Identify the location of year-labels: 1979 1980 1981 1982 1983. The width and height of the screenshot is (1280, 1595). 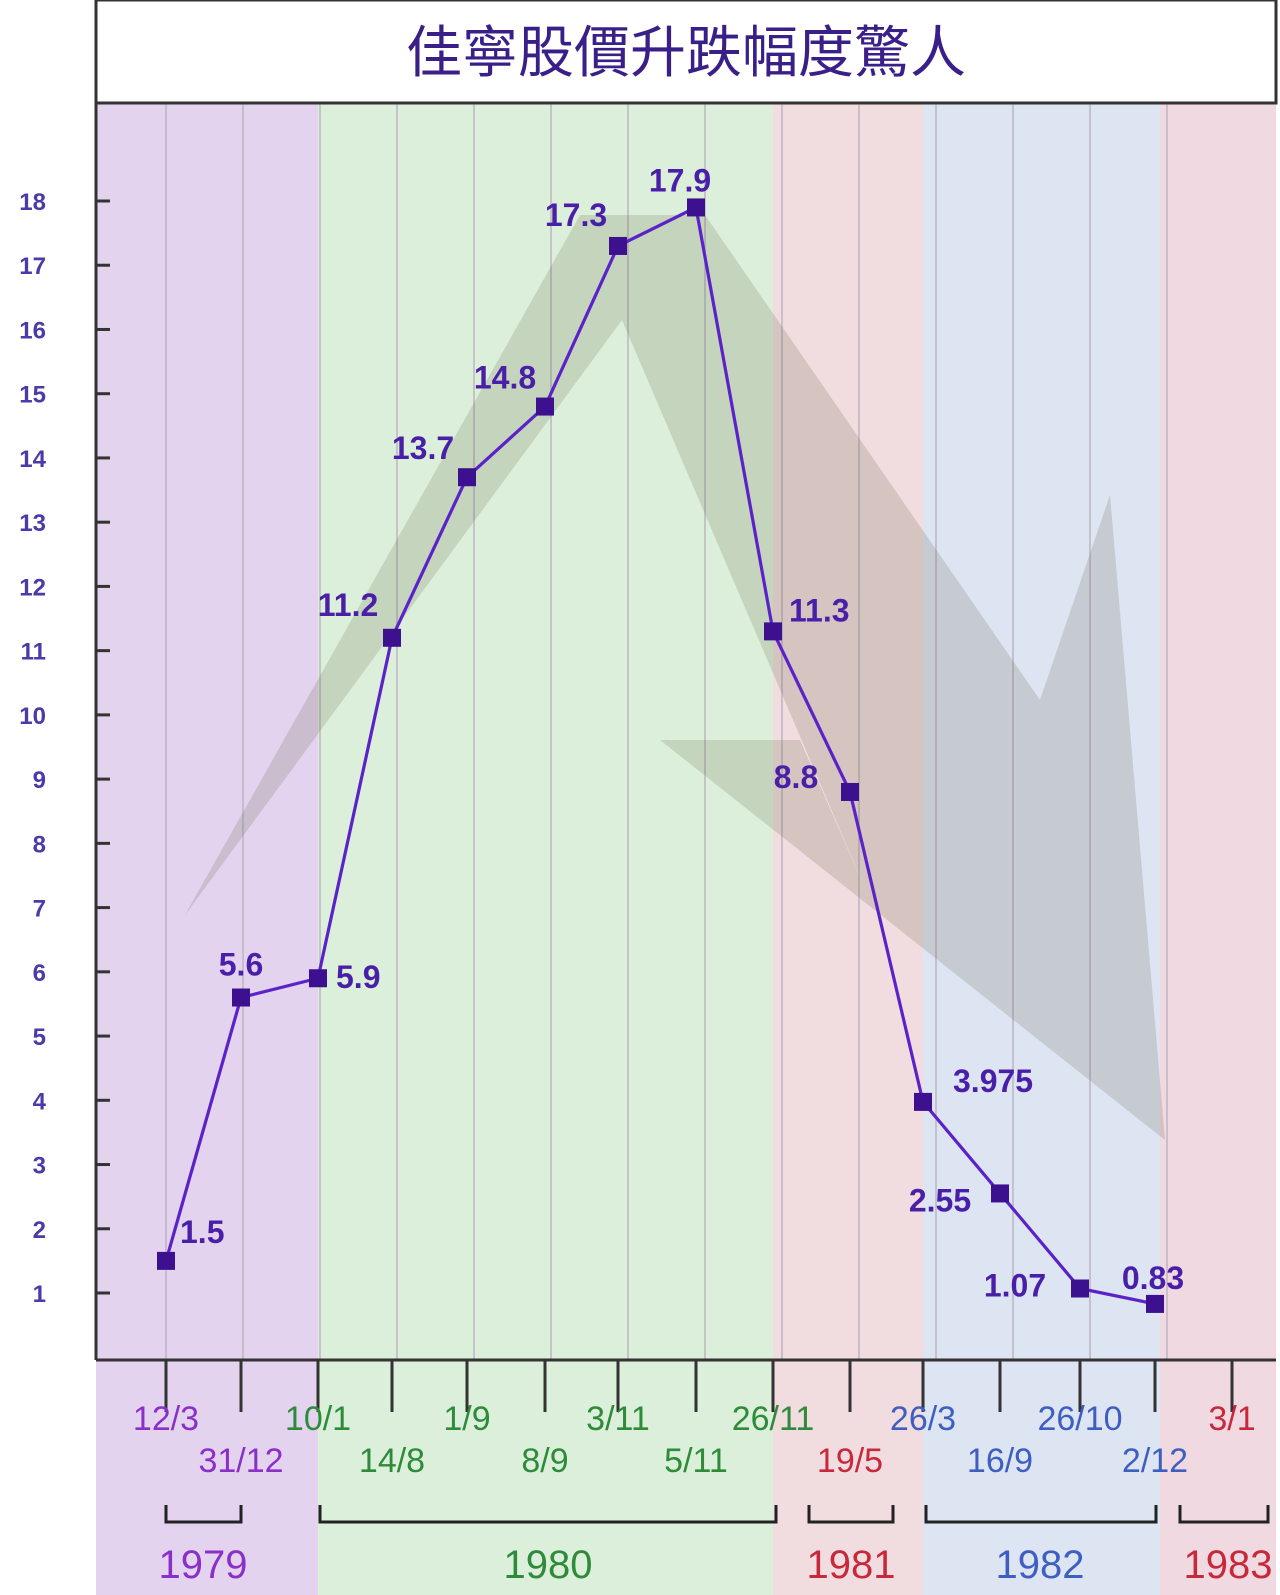
(716, 1546).